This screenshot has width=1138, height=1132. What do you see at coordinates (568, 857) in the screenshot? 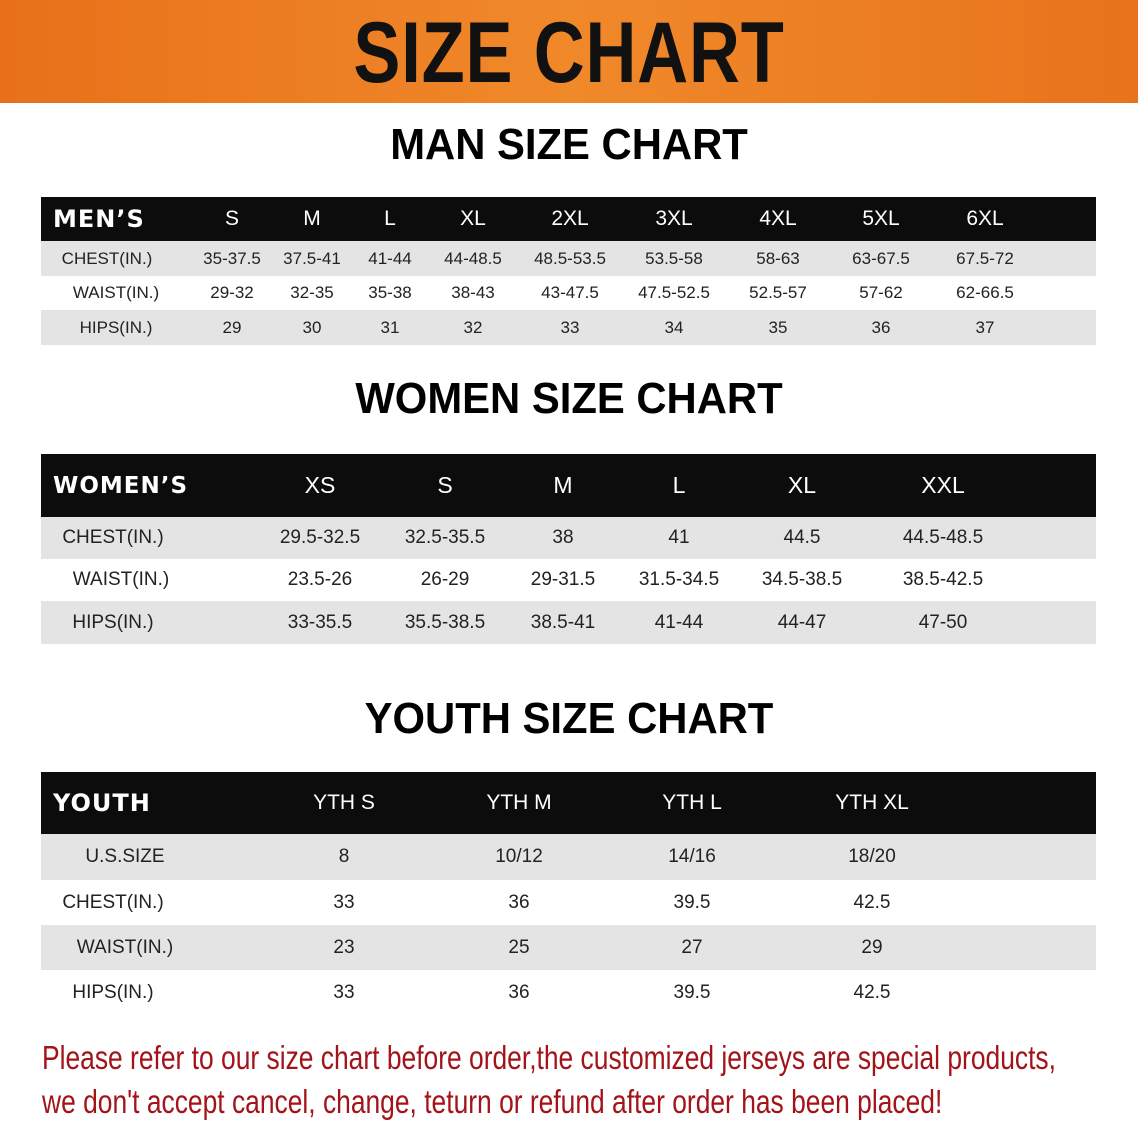
I see `table-row: U.S.SIZE 8 10/12 14/16 18/20` at bounding box center [568, 857].